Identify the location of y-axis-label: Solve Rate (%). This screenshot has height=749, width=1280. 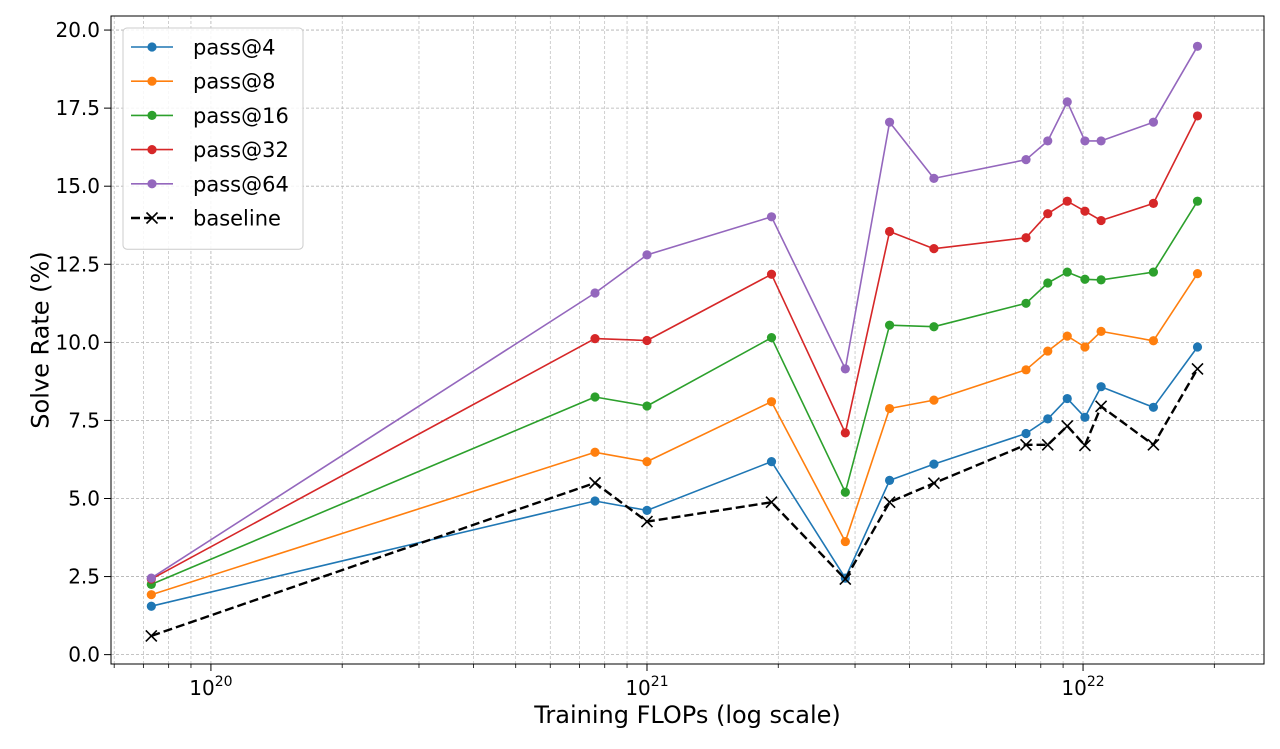
(40, 339).